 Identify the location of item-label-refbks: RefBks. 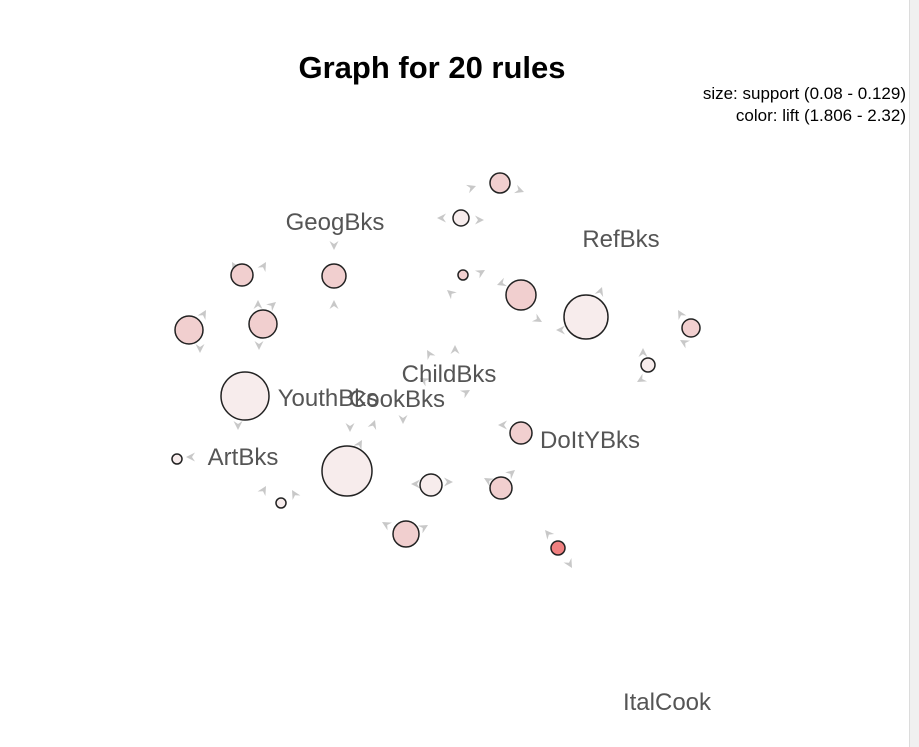
(620, 239).